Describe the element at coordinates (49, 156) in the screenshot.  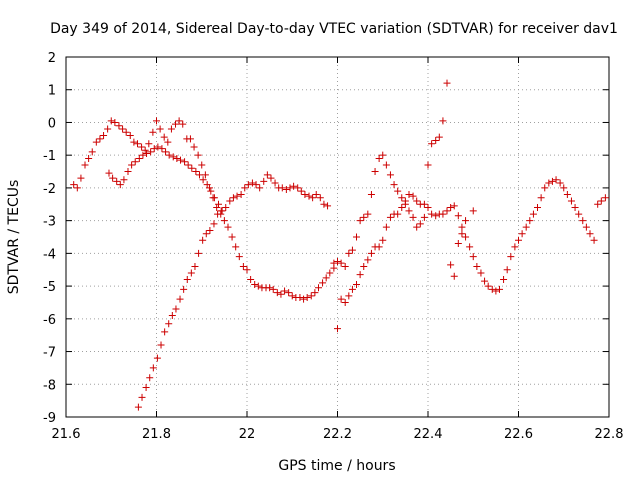
I see `y-tick-label: -1` at that location.